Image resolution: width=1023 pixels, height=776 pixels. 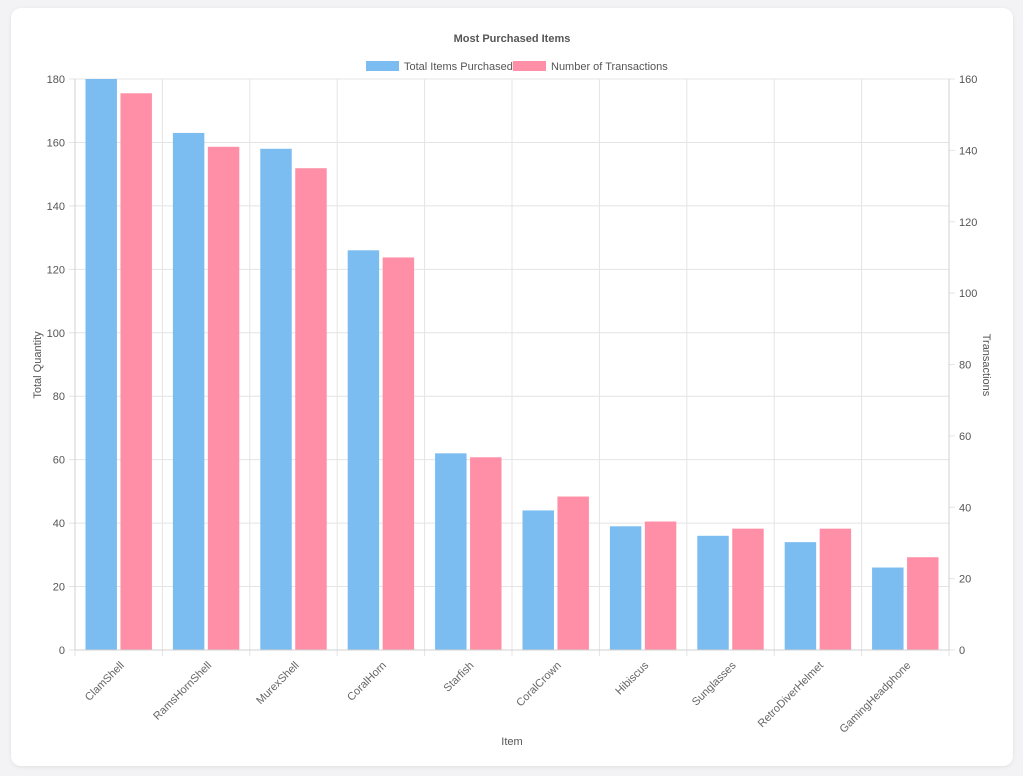 I want to click on y-left-tick-label: 0, so click(x=62, y=651).